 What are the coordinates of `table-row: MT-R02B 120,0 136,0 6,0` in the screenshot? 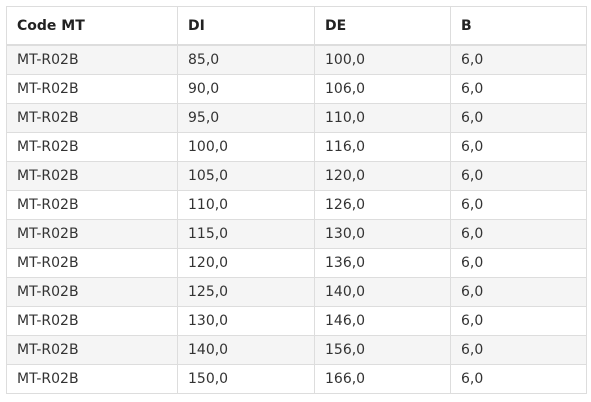 It's located at (296, 263).